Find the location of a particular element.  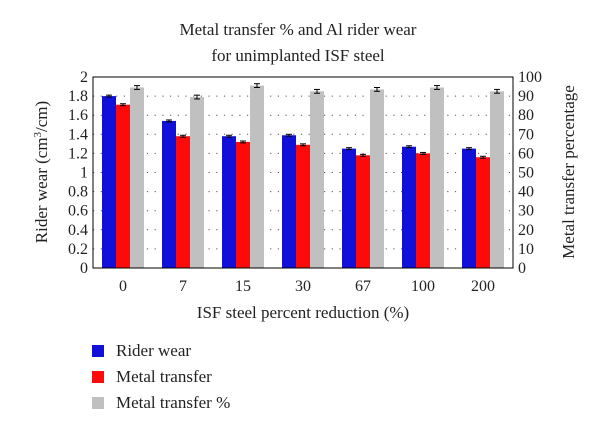

y-right-tick-label: 50 is located at coordinates (526, 173).